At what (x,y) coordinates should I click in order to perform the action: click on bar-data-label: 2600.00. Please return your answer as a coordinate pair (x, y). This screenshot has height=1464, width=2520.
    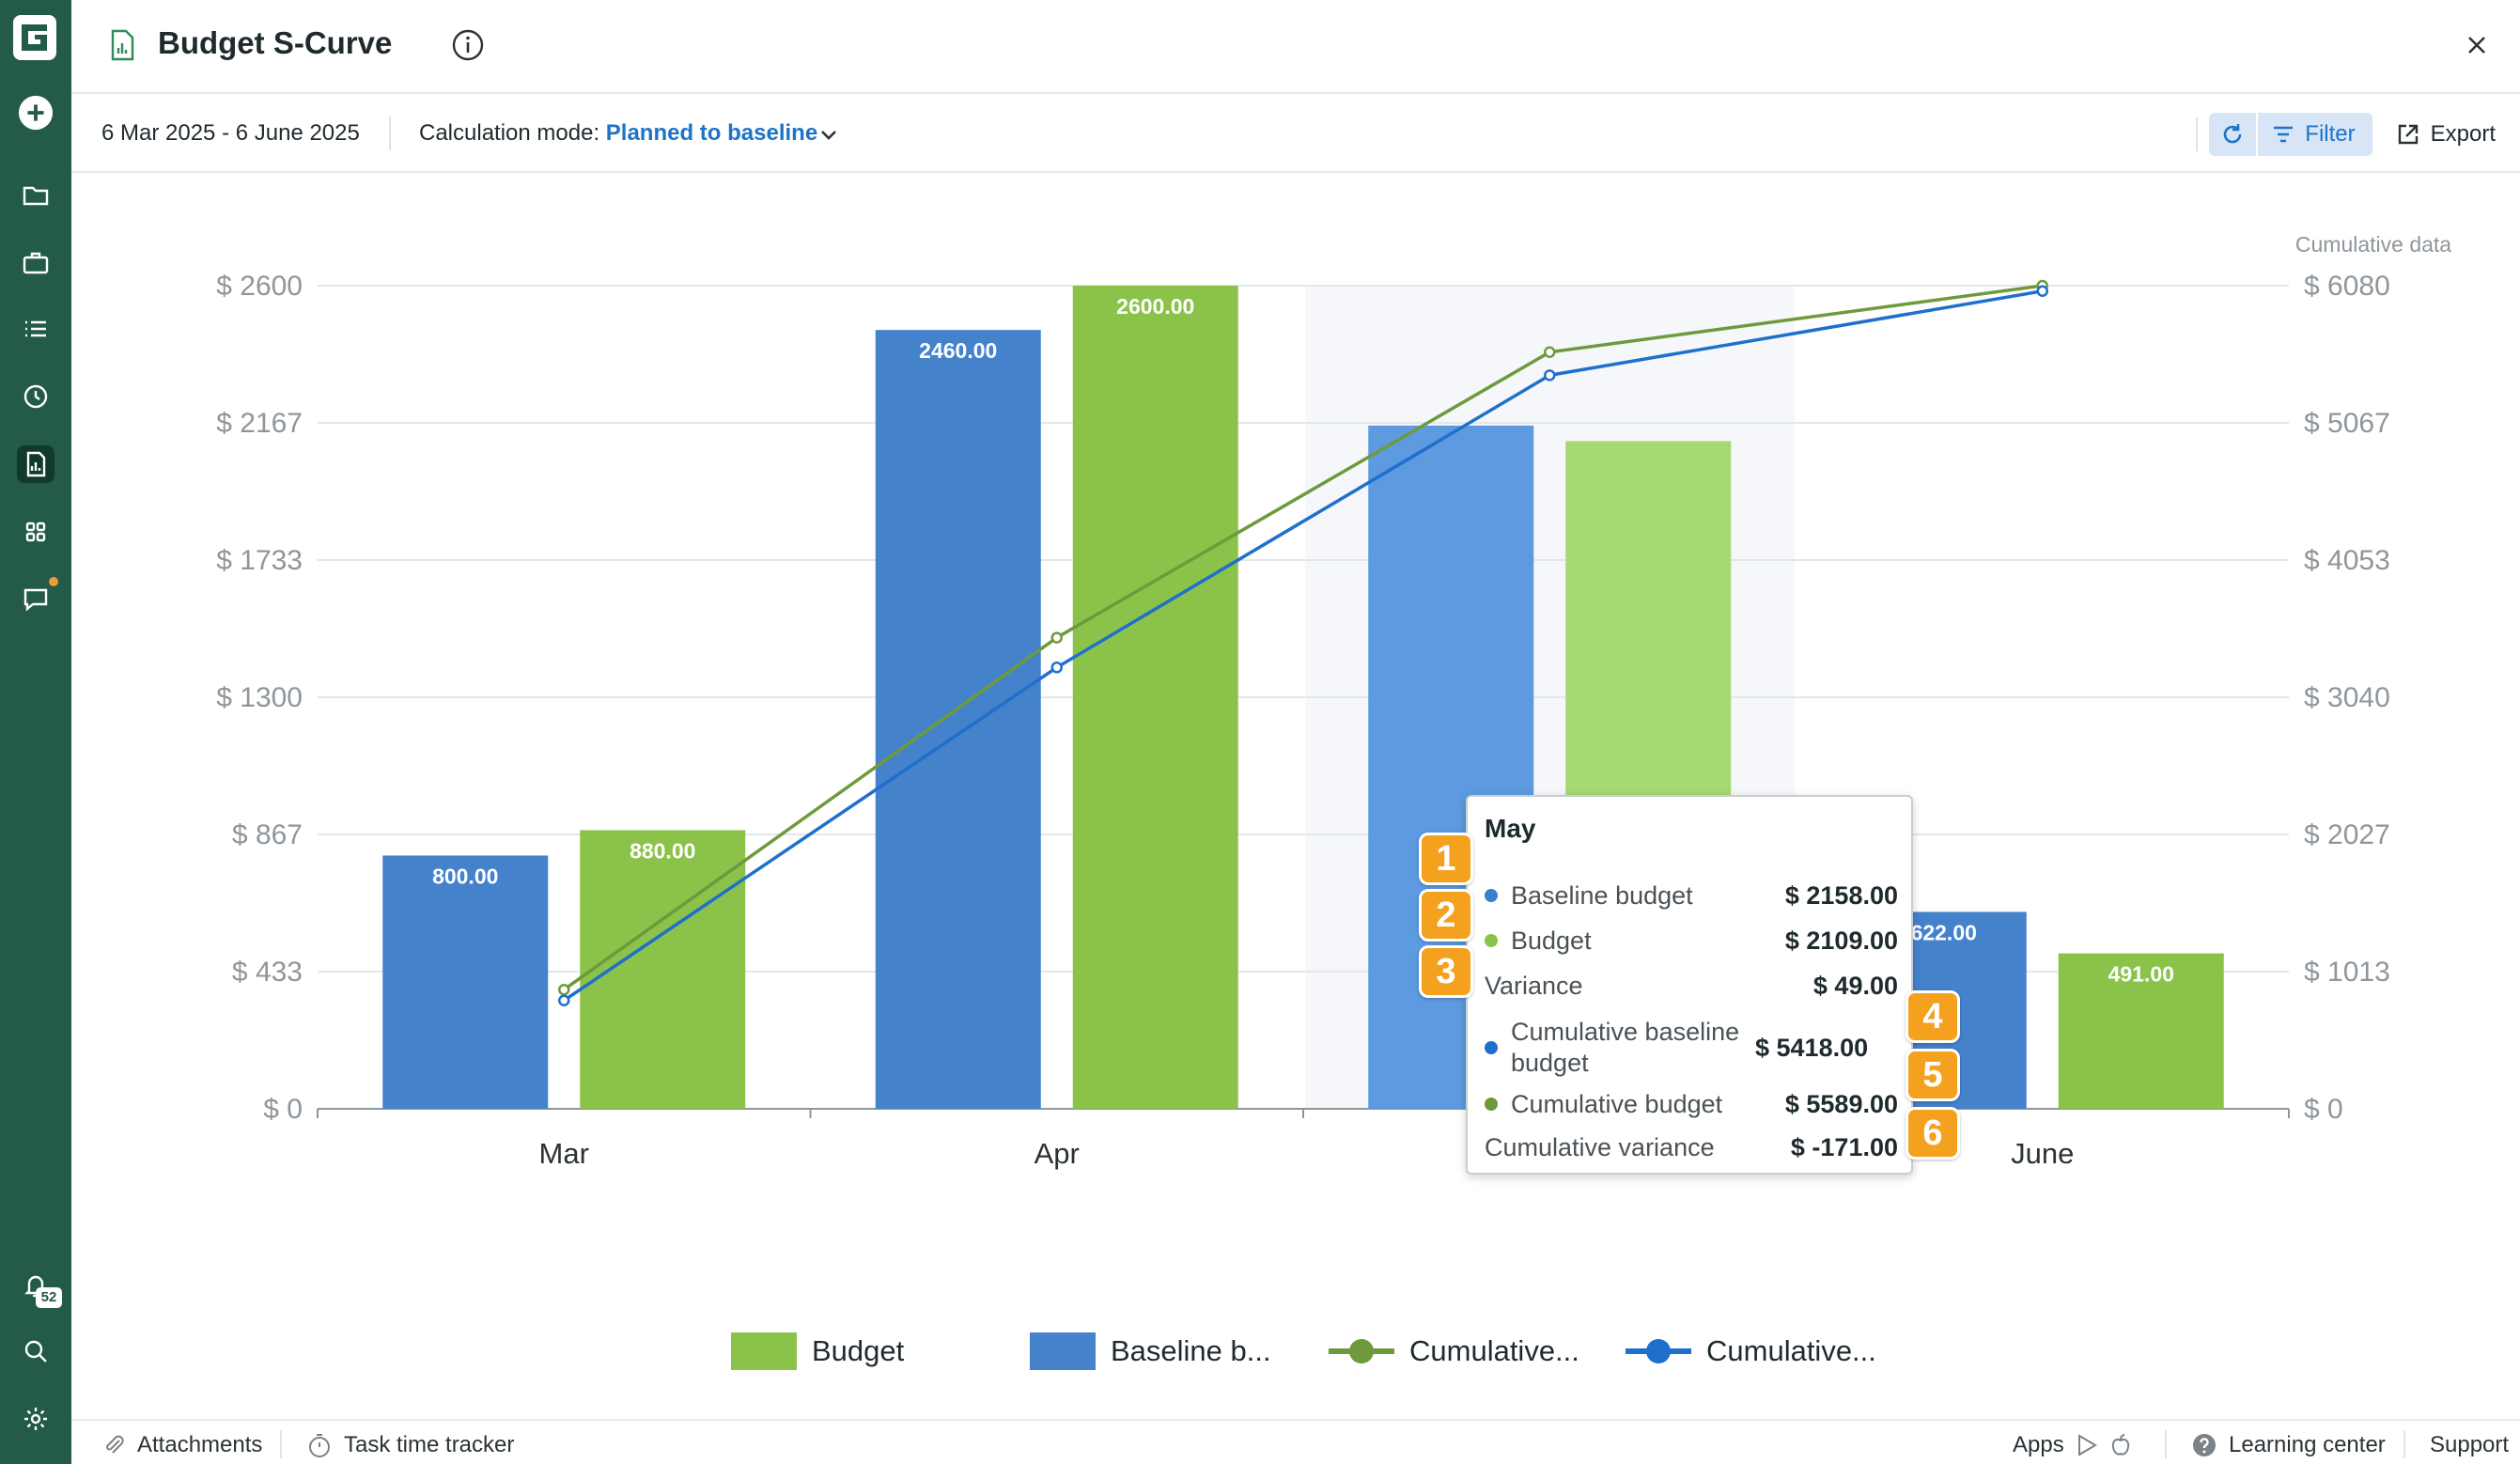
    Looking at the image, I should click on (1155, 306).